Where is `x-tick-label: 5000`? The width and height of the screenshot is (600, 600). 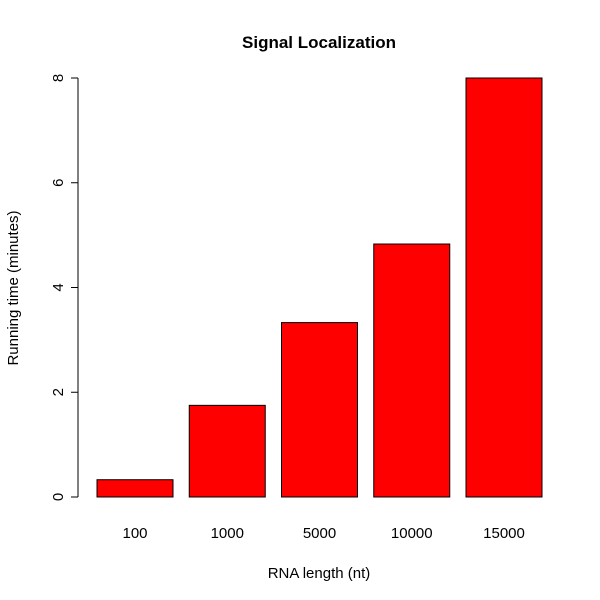 x-tick-label: 5000 is located at coordinates (319, 533).